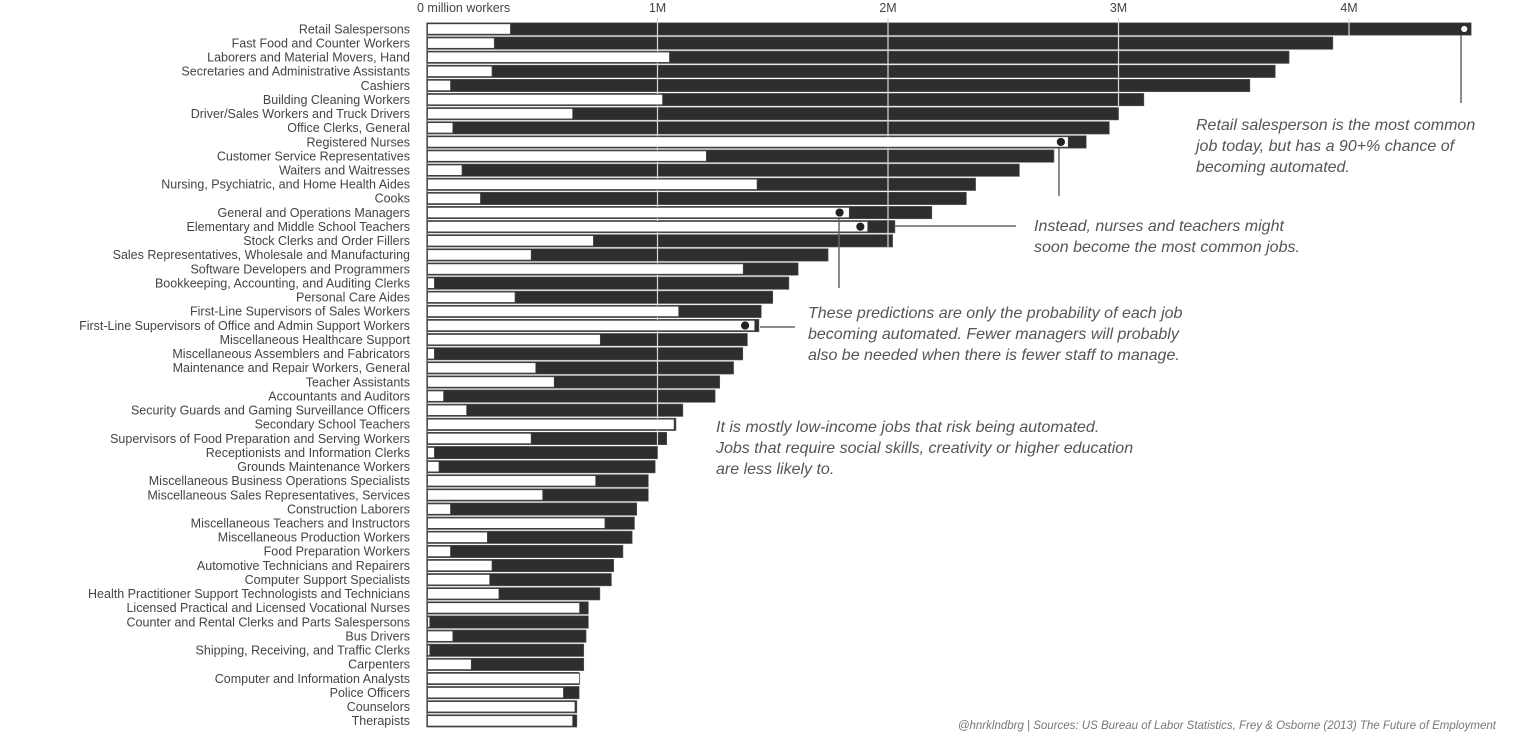 The width and height of the screenshot is (1519, 749). Describe the element at coordinates (337, 552) in the screenshot. I see `category-label: Food Preparation Workers` at that location.